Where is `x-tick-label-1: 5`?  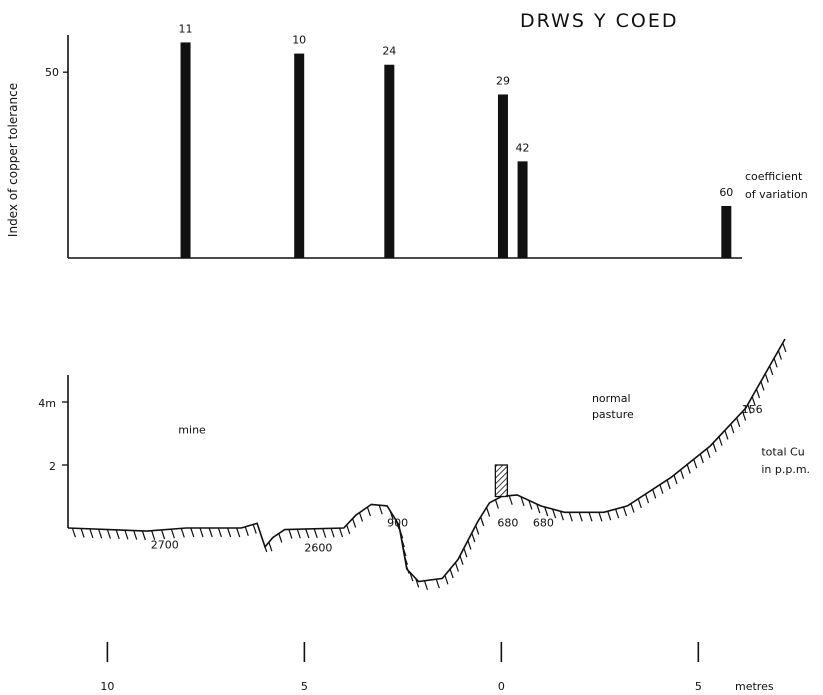
x-tick-label-1: 5 is located at coordinates (304, 686).